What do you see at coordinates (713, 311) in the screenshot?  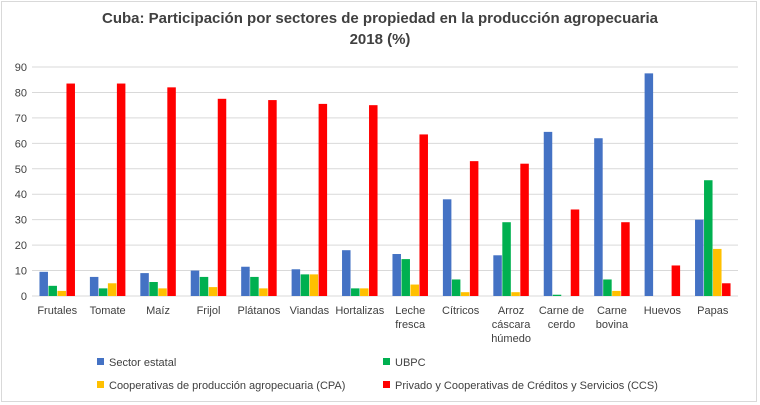 I see `x-tick-label: Papas` at bounding box center [713, 311].